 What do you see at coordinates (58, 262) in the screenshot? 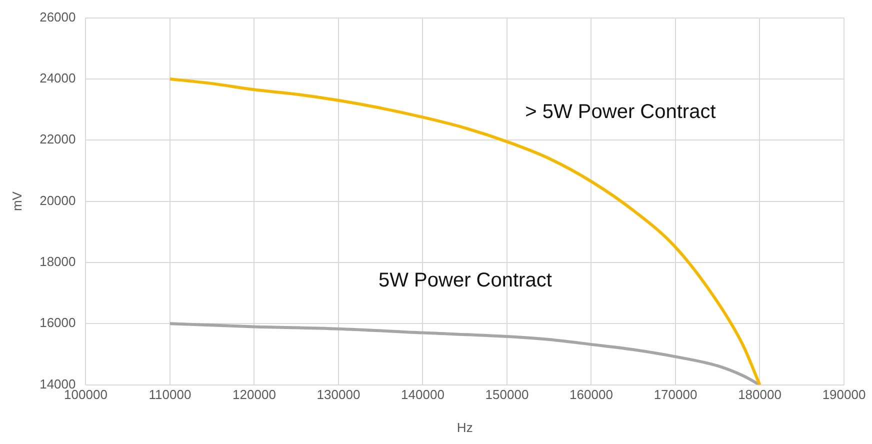
I see `y-tick-label: 18000` at bounding box center [58, 262].